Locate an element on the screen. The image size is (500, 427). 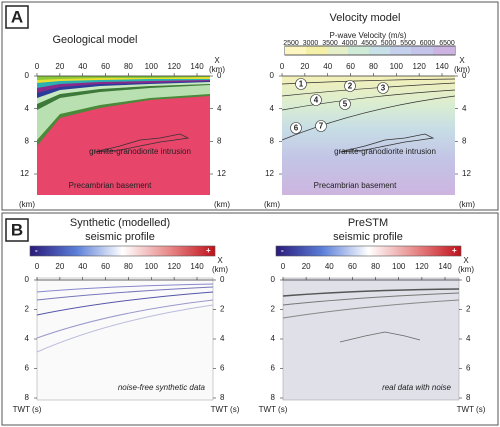
colorbar-tick-label: 6000 is located at coordinates (428, 43).